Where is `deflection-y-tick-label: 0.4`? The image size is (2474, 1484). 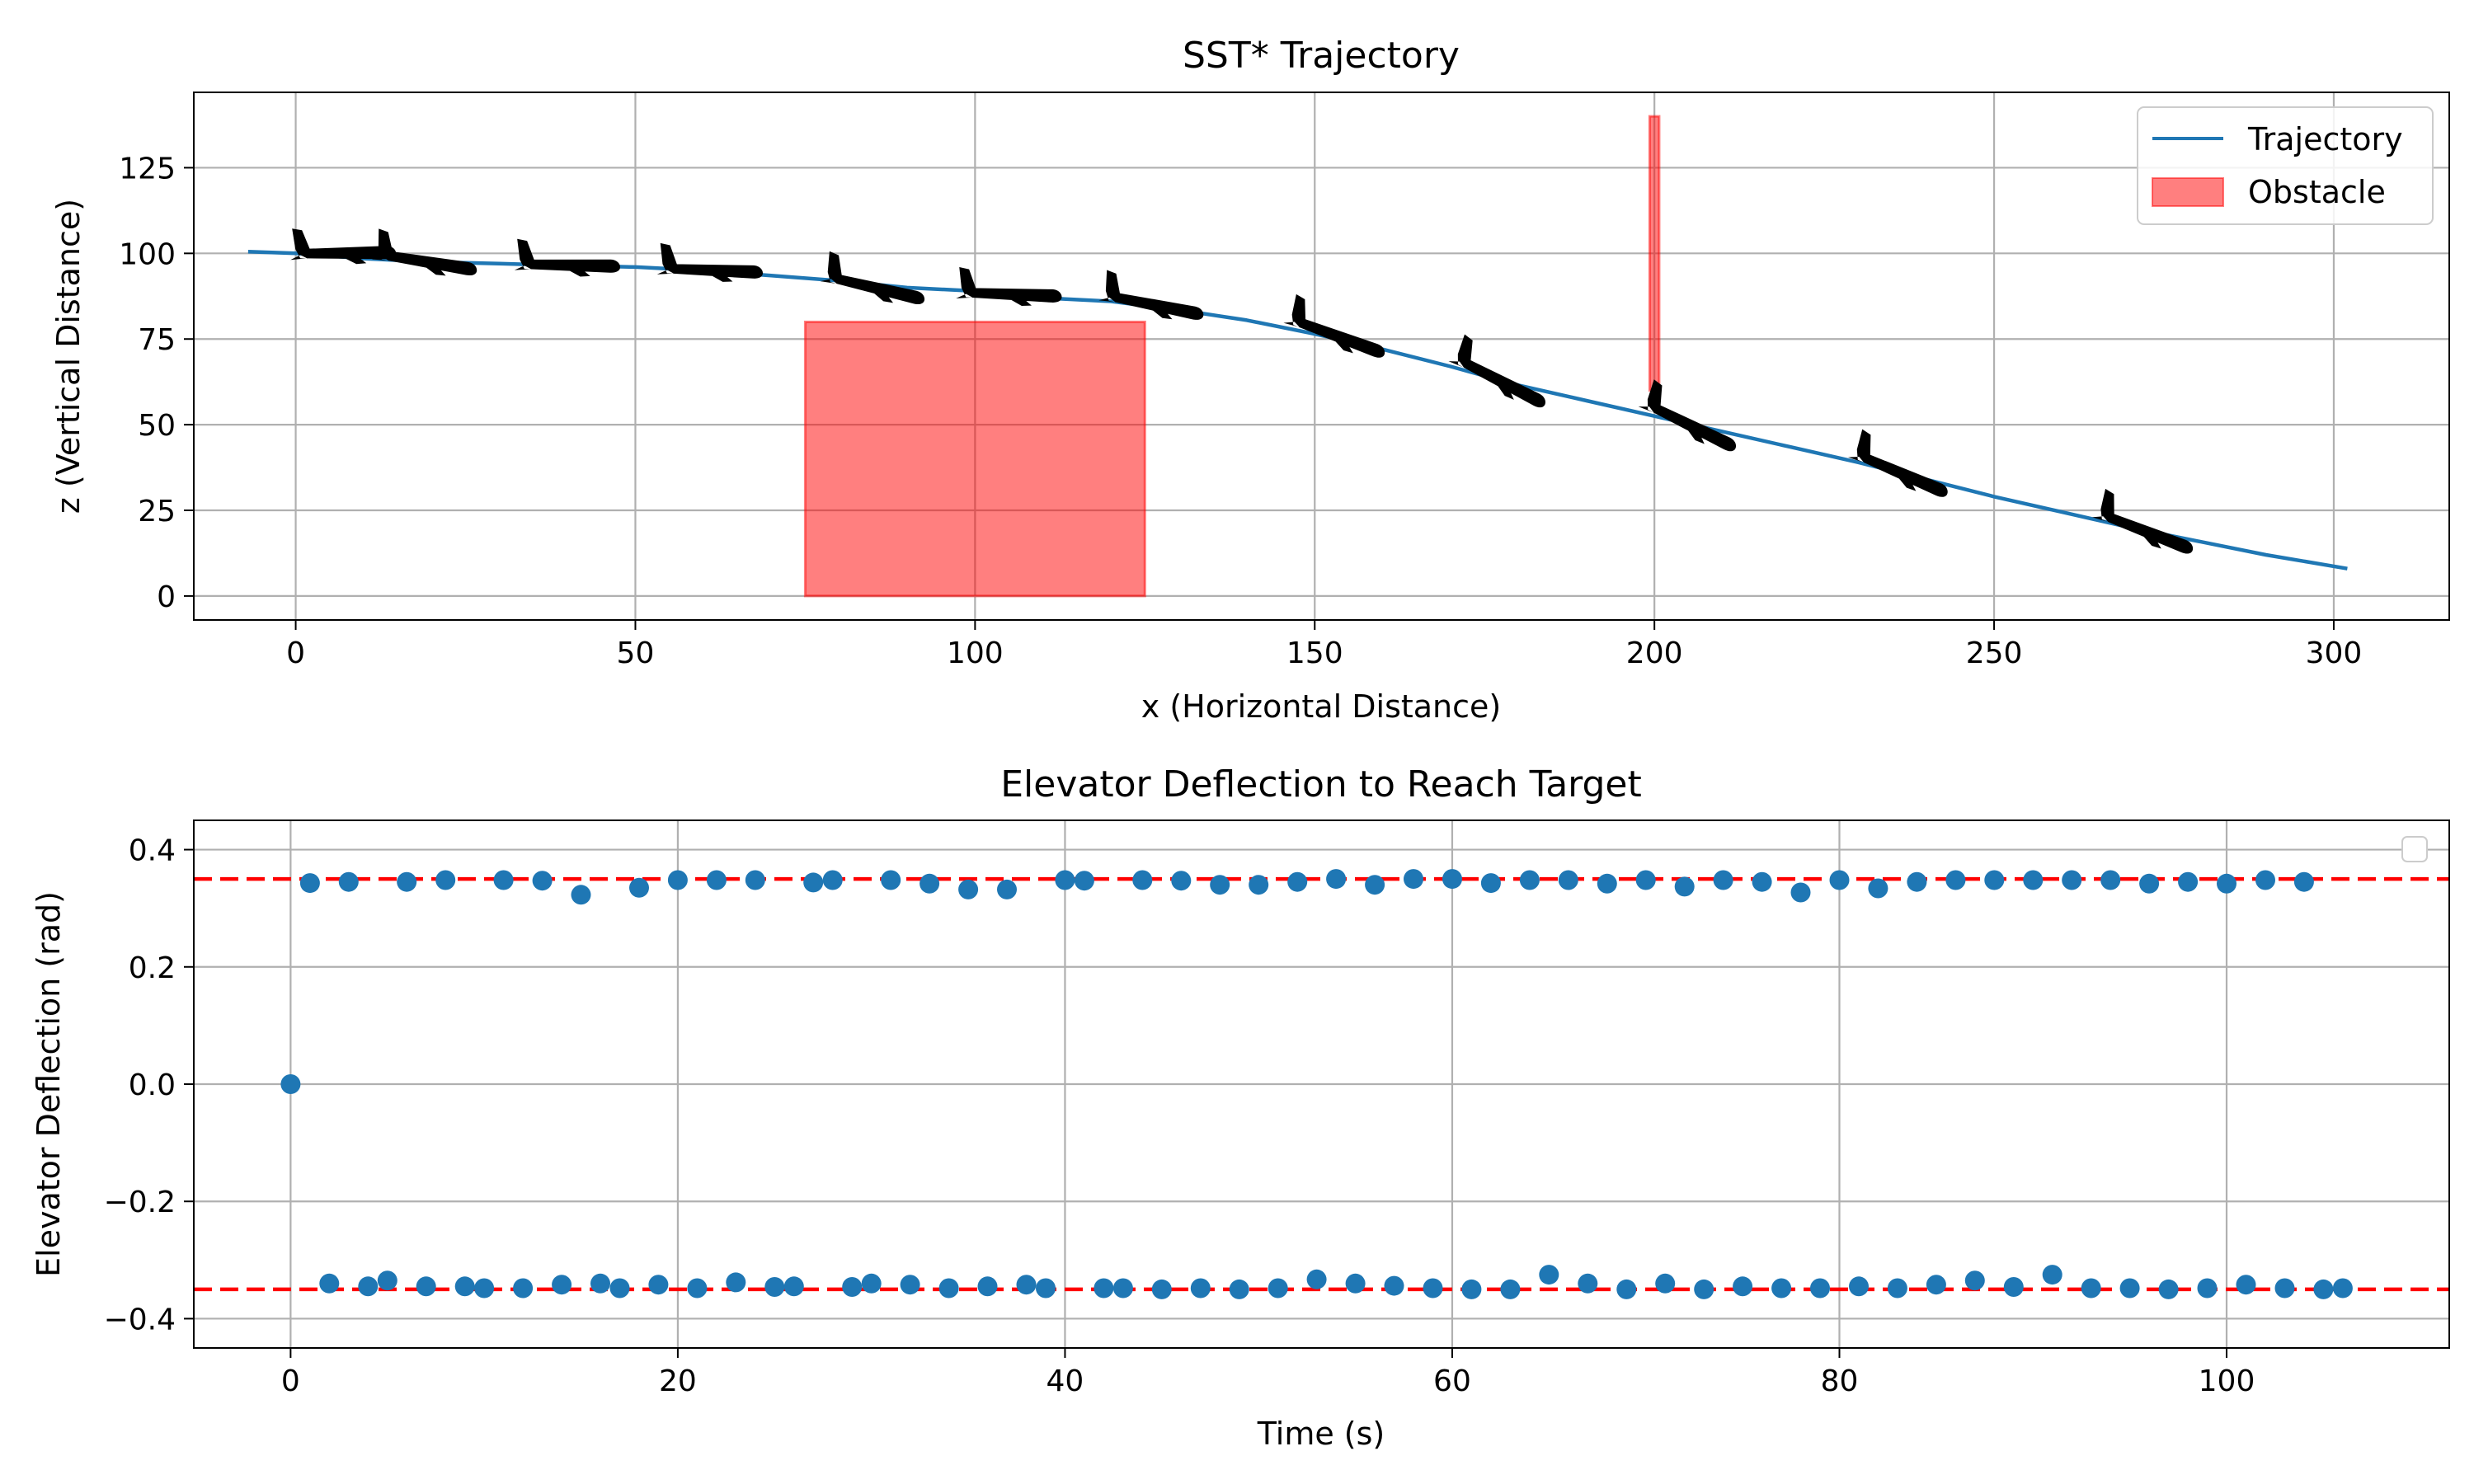 deflection-y-tick-label: 0.4 is located at coordinates (152, 851).